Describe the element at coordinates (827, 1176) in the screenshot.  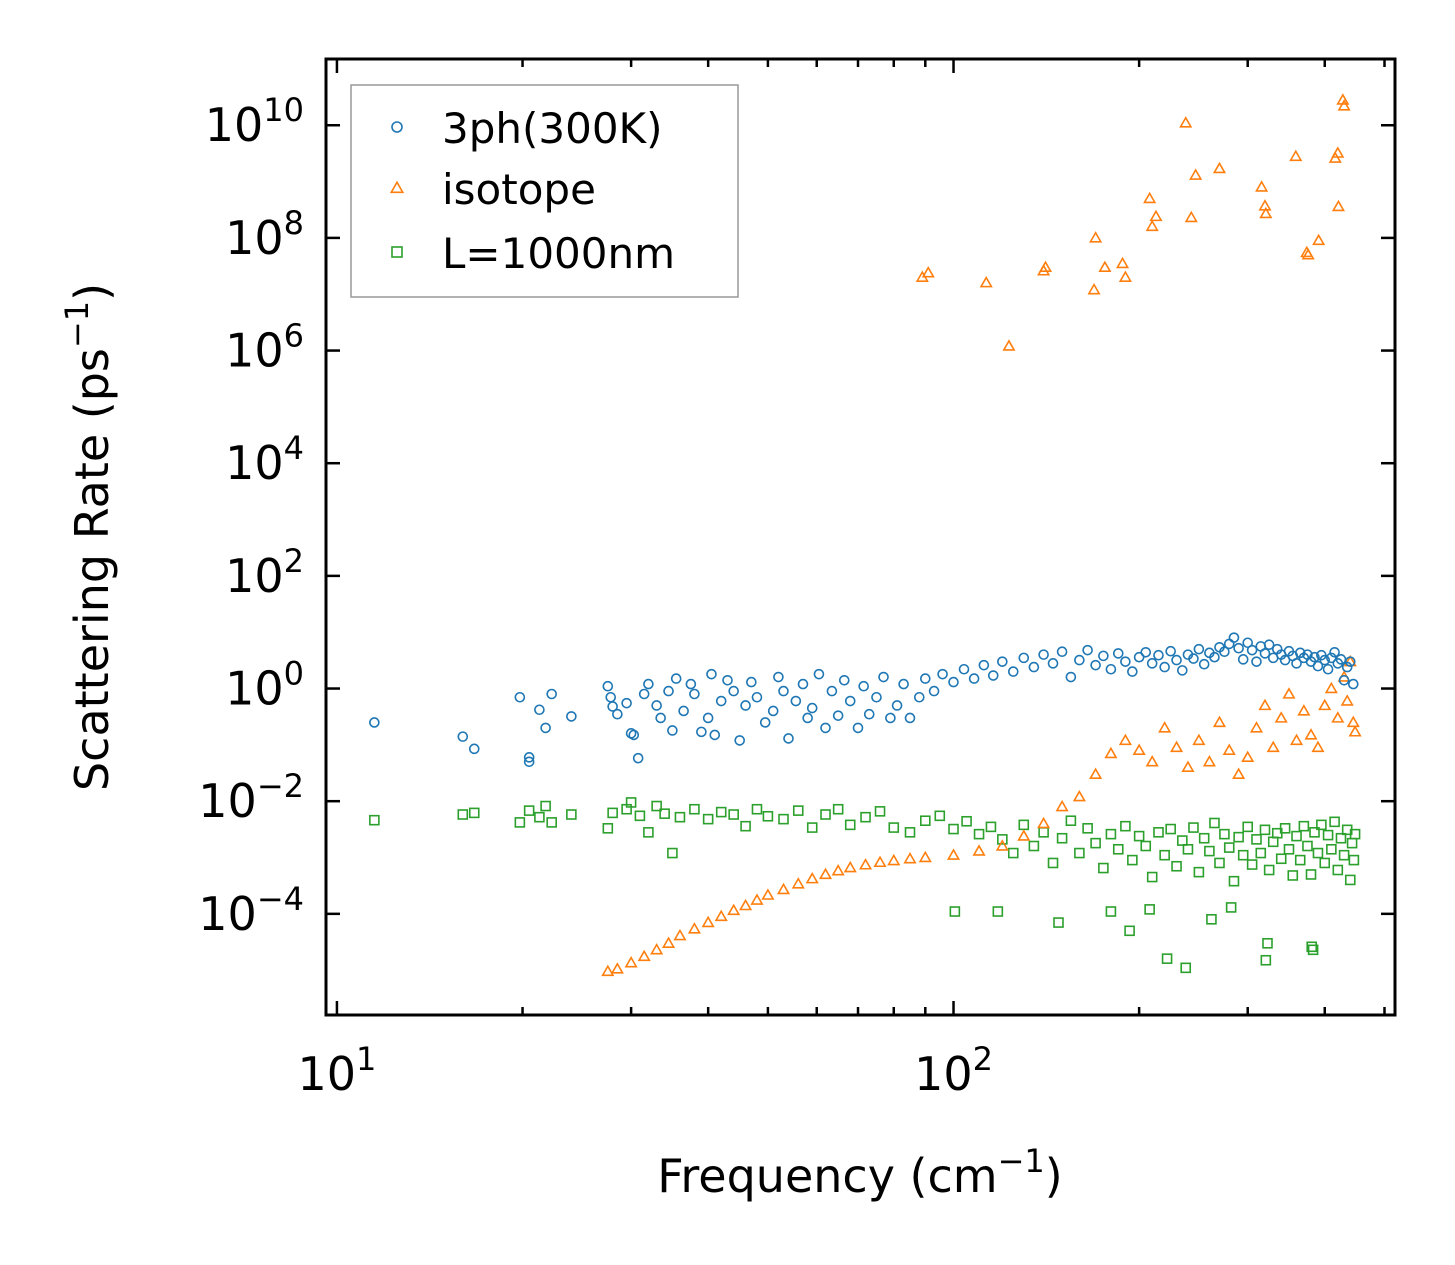
I see `x-axis-title-text: Frequency (cm` at that location.